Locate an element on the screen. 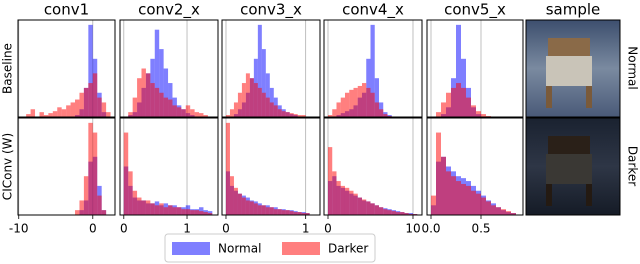 This screenshot has height=264, width=640. row-label: CIConv (W) is located at coordinates (8, 166).